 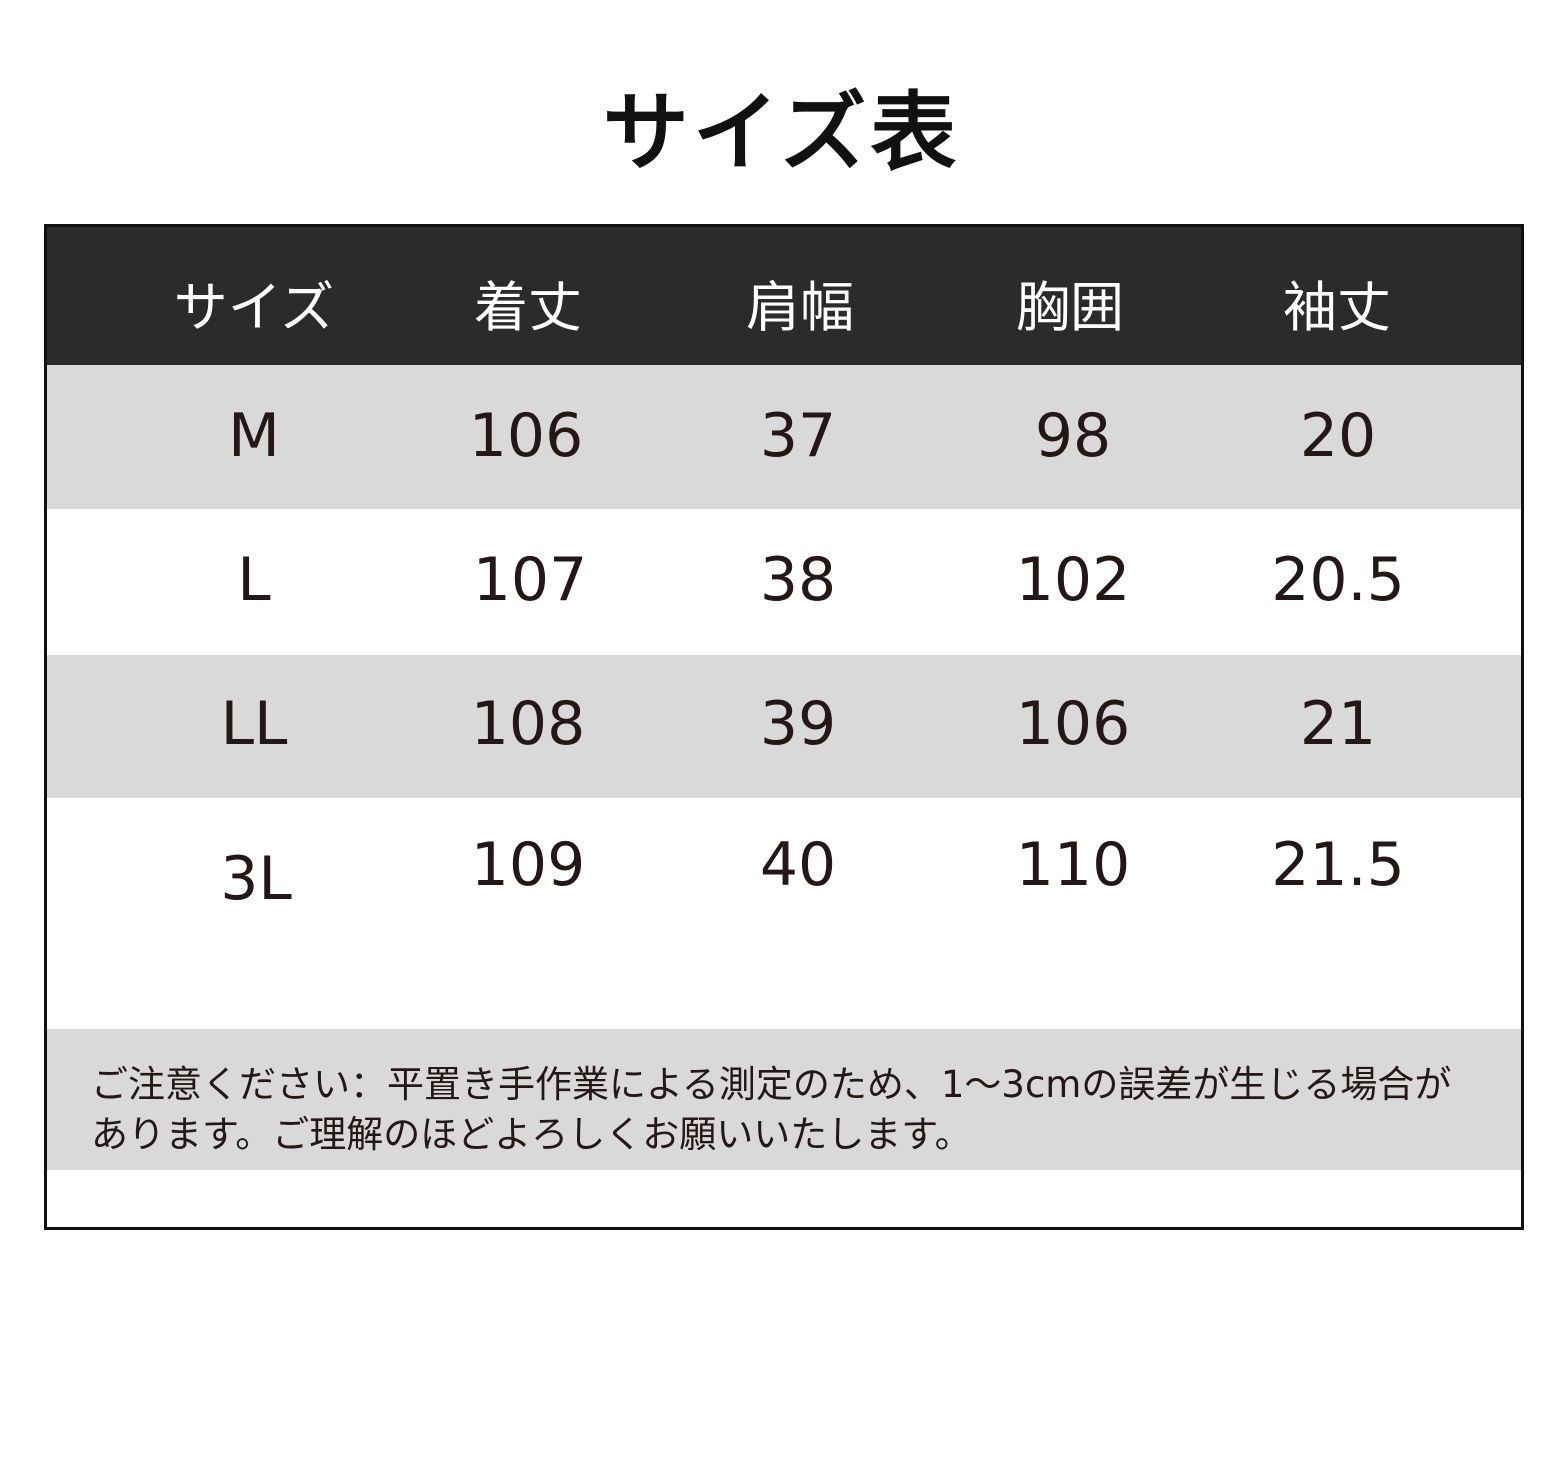 I want to click on cell: 98, so click(x=1073, y=436).